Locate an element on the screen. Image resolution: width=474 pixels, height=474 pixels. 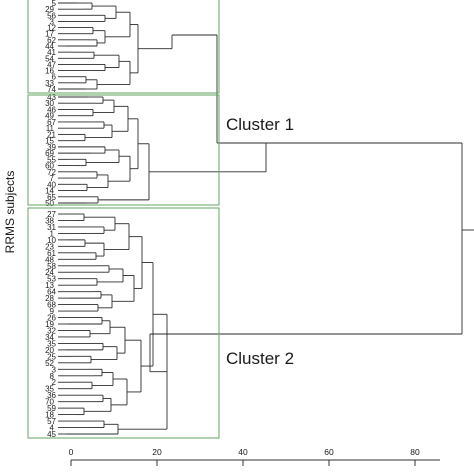
leaf-label: 34 is located at coordinates (49, 337).